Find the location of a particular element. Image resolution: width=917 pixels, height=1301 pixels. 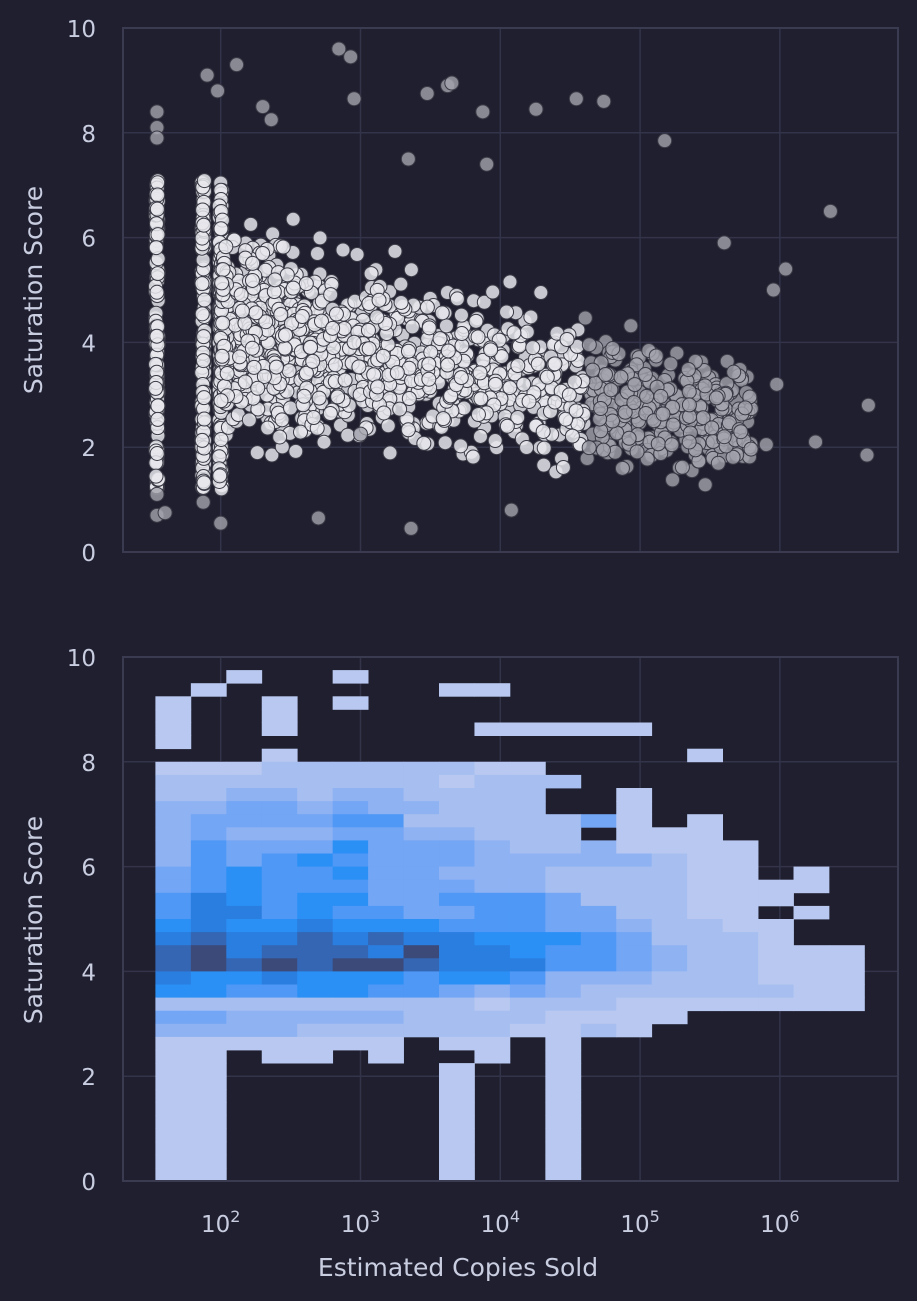

x-tick-label: 102 is located at coordinates (220, 1222).